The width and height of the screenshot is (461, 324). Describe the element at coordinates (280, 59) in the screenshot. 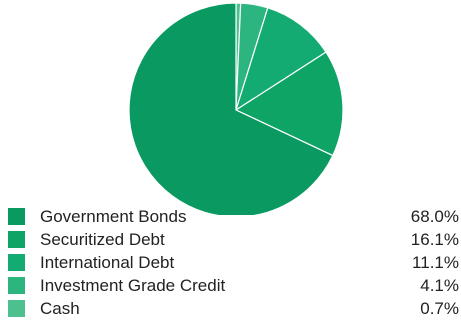

I see `pie-slice-international-debt` at that location.